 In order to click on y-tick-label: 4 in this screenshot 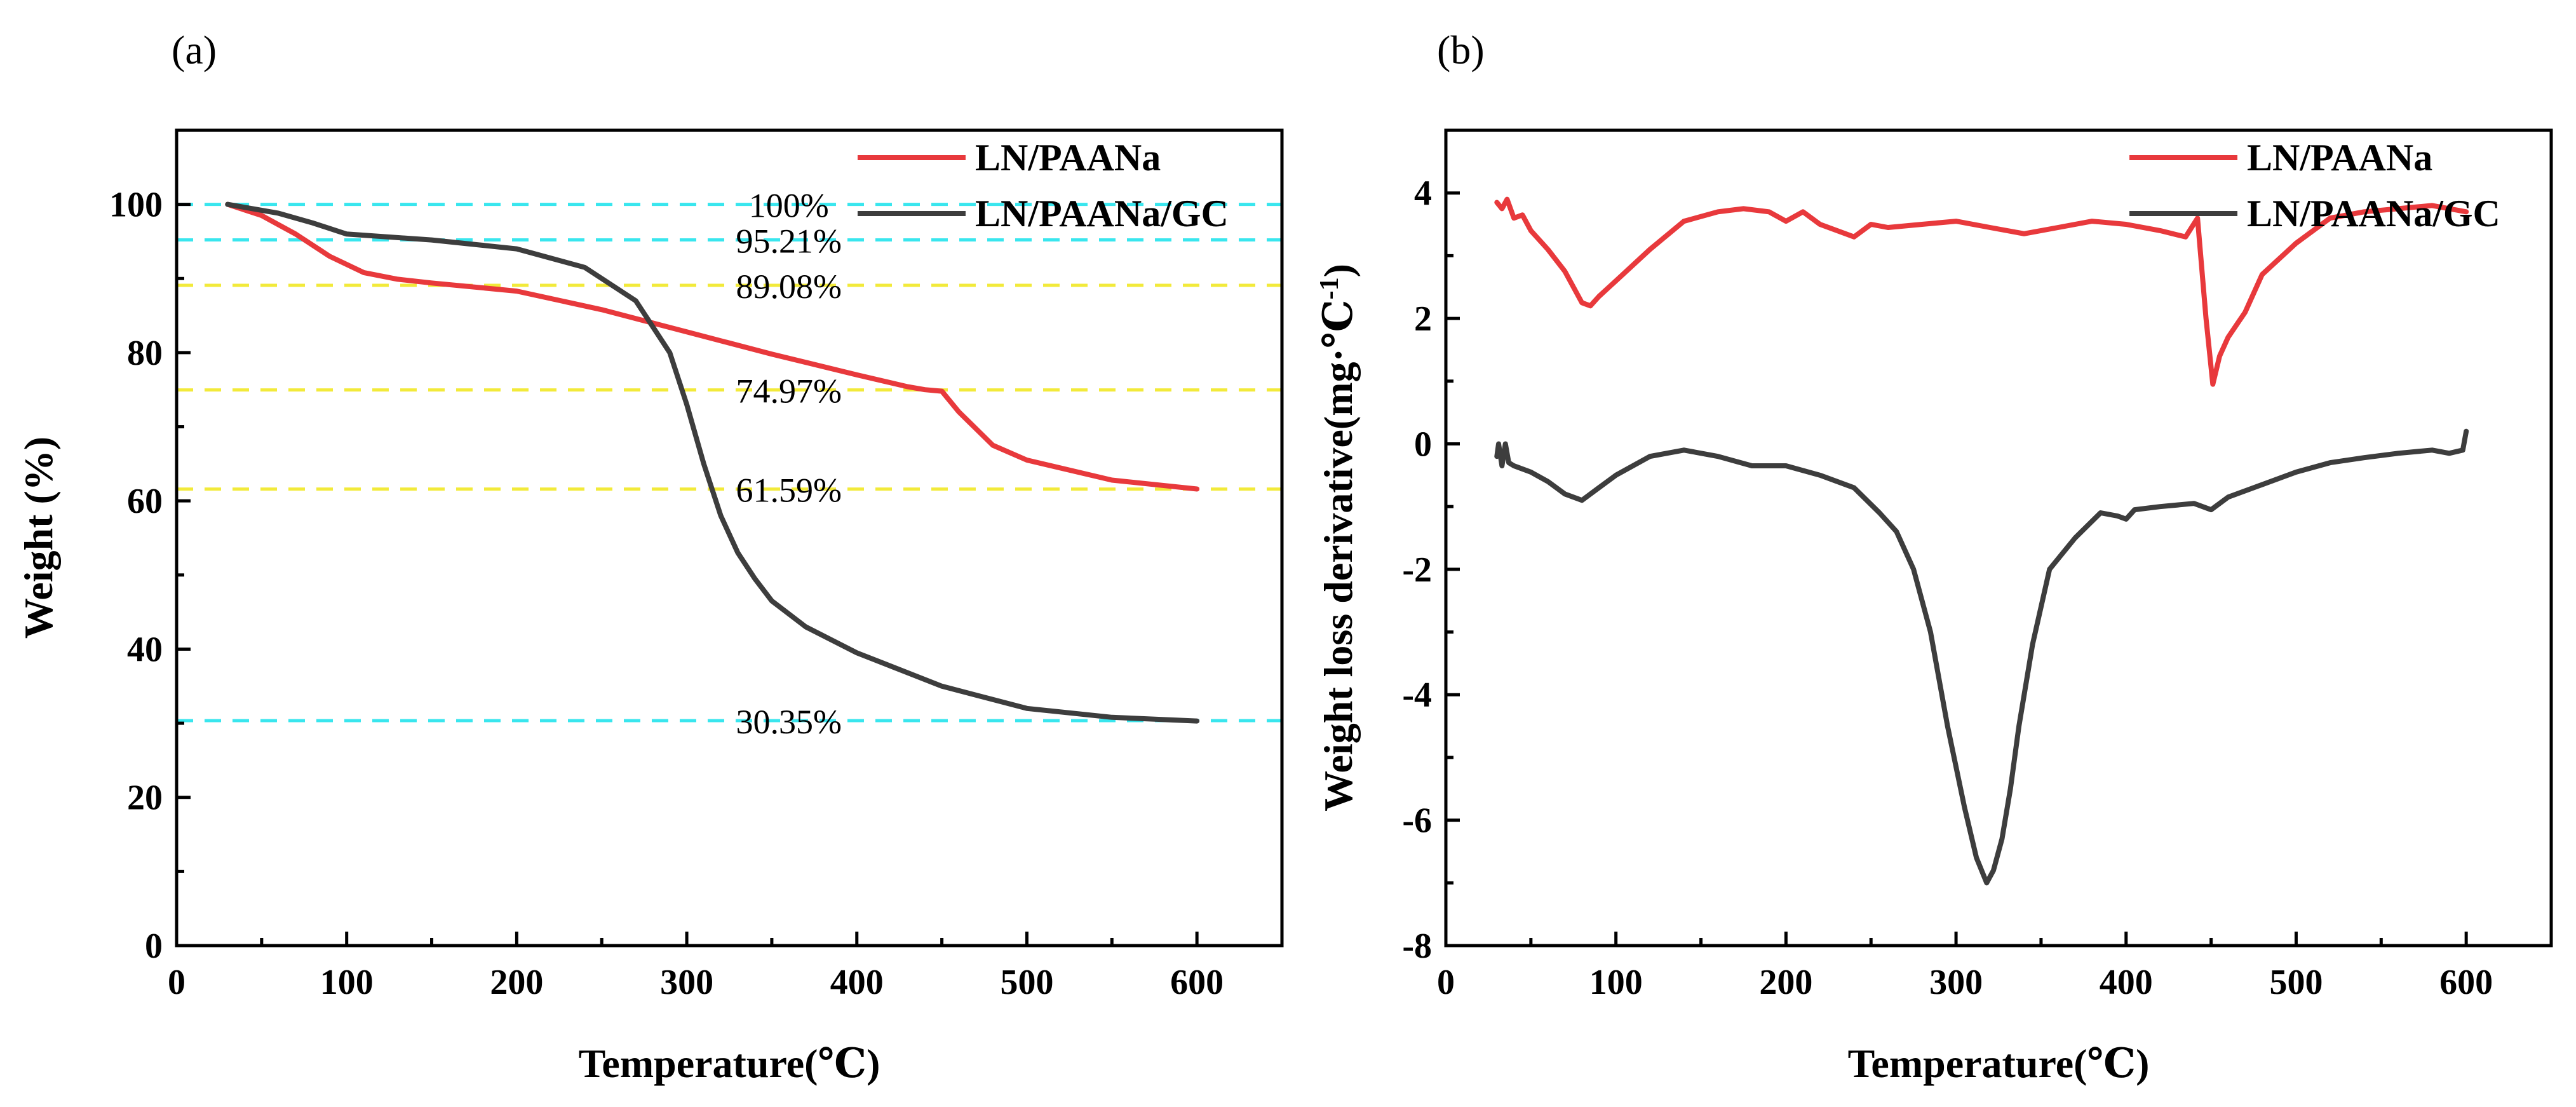, I will do `click(1423, 194)`.